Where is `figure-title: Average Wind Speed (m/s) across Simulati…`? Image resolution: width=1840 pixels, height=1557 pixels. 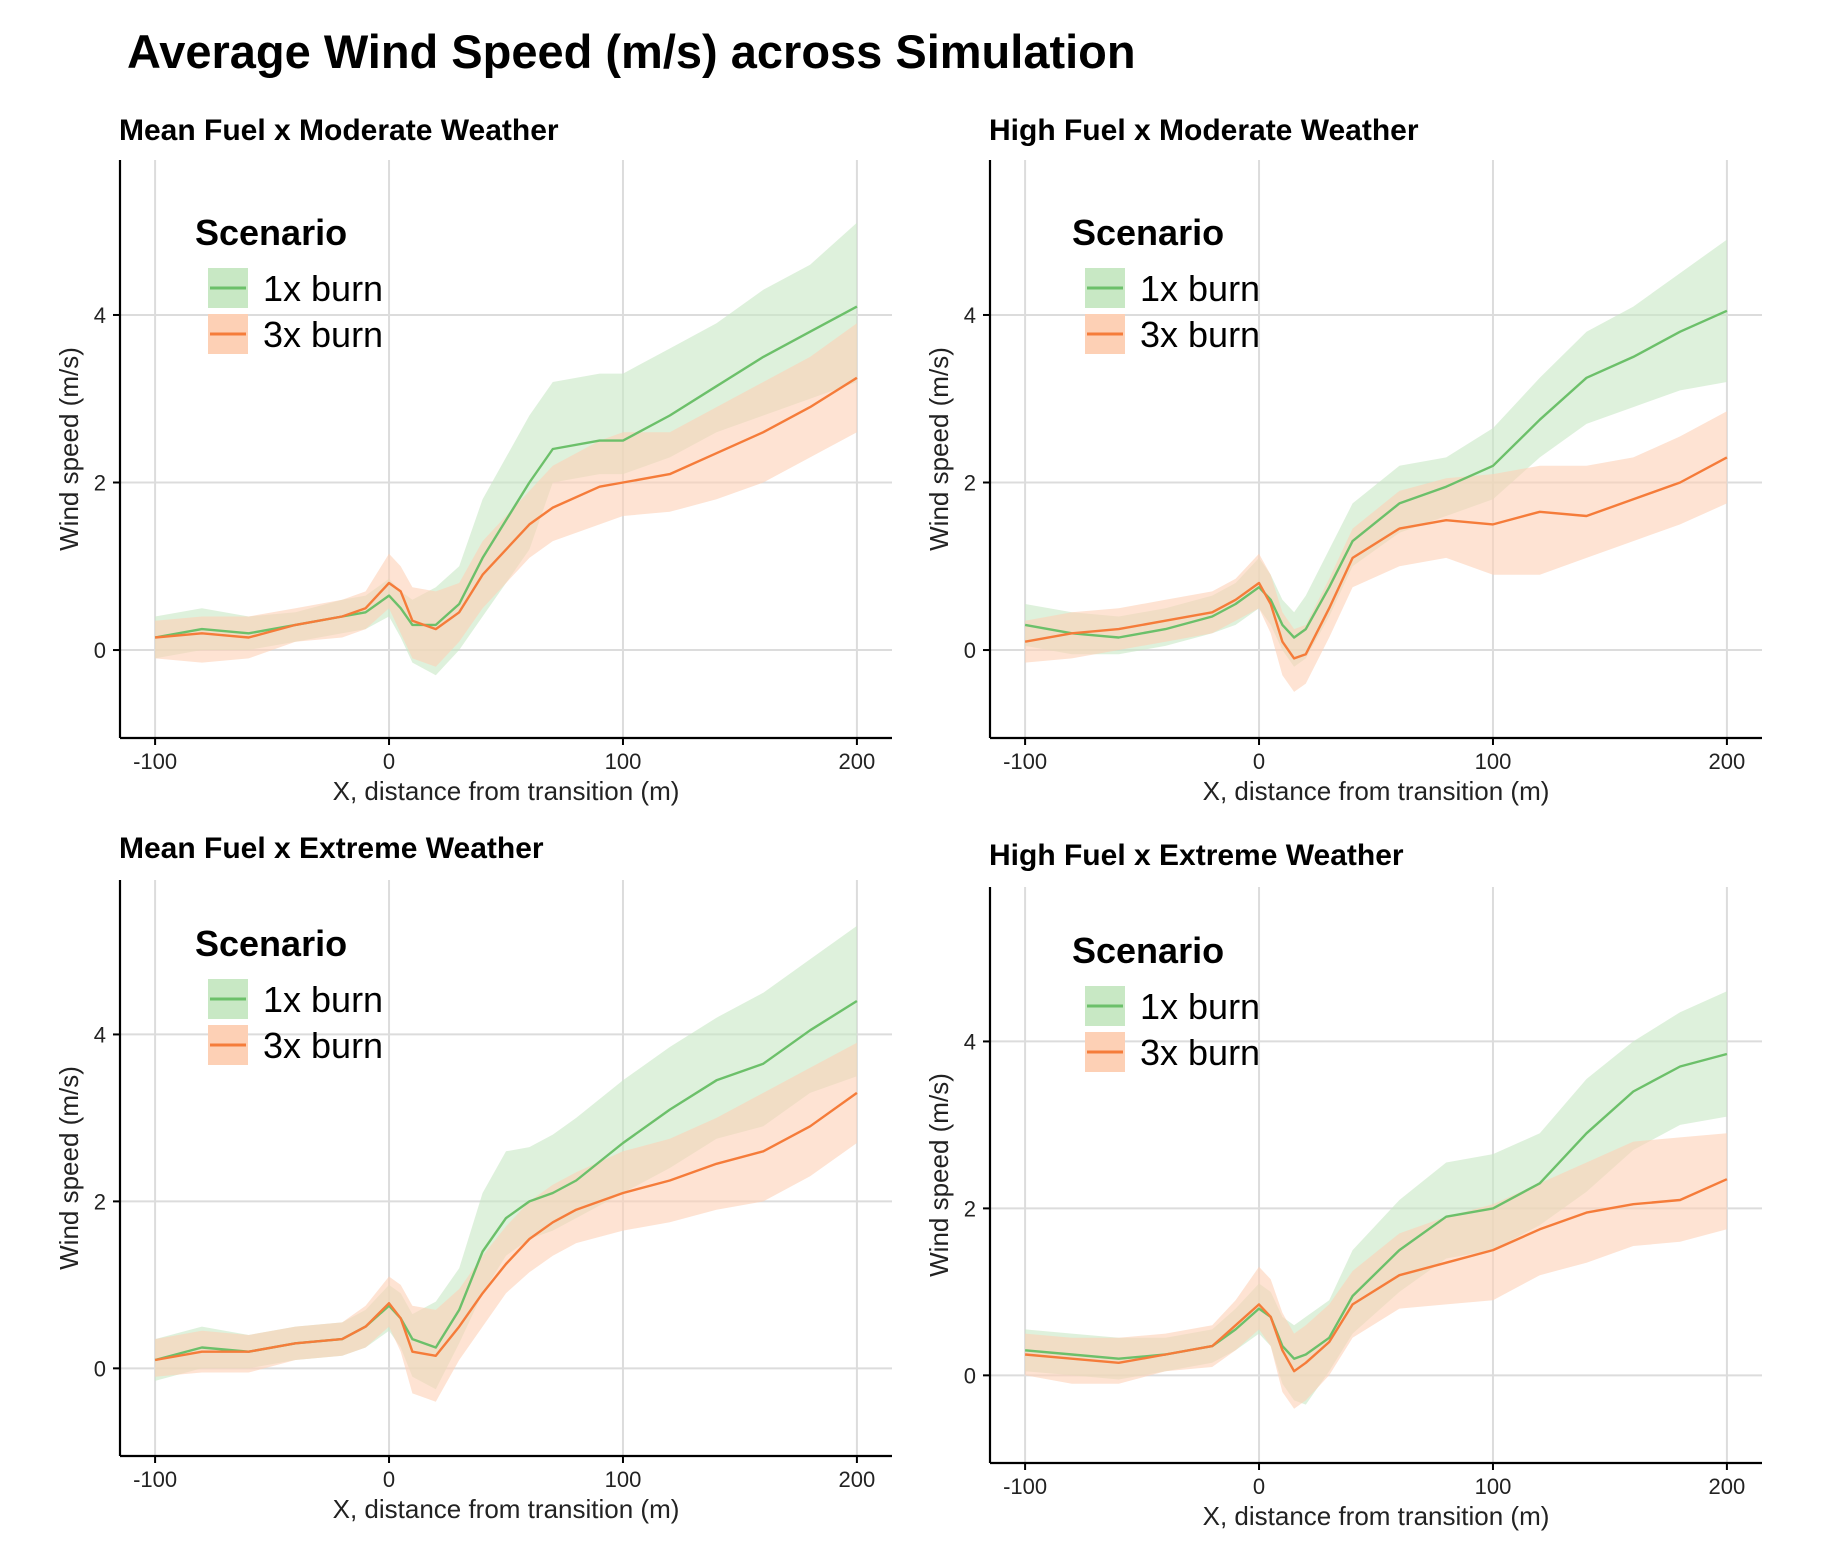
figure-title: Average Wind Speed (m/s) across Simulati… is located at coordinates (631, 51).